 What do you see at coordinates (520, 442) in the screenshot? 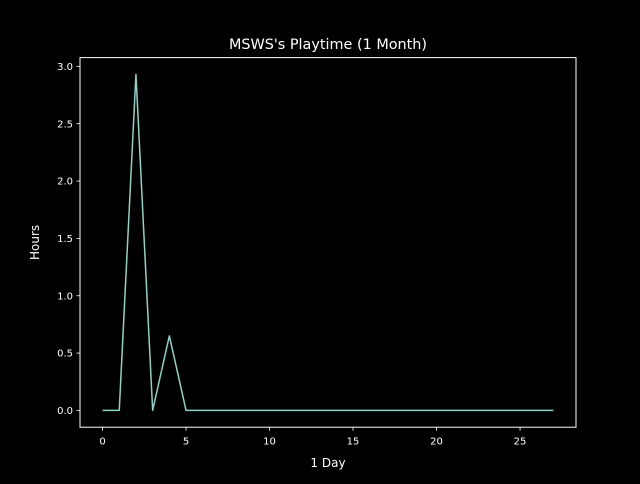
I see `x-tick-label: 25` at bounding box center [520, 442].